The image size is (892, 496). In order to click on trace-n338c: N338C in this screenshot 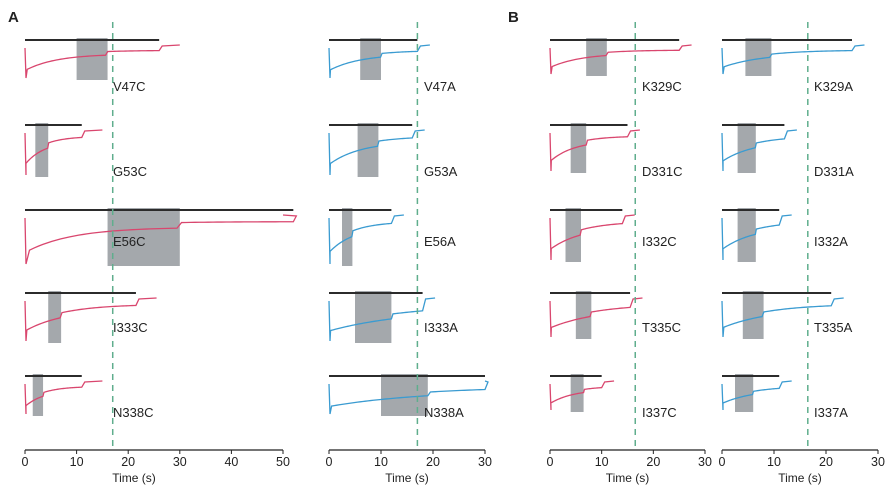, I will do `click(88, 397)`.